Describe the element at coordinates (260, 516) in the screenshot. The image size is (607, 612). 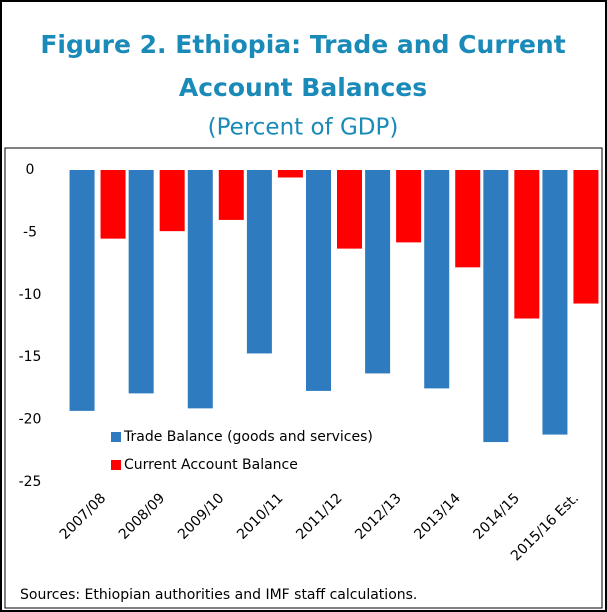
I see `x-tick-label: 2010/11` at that location.